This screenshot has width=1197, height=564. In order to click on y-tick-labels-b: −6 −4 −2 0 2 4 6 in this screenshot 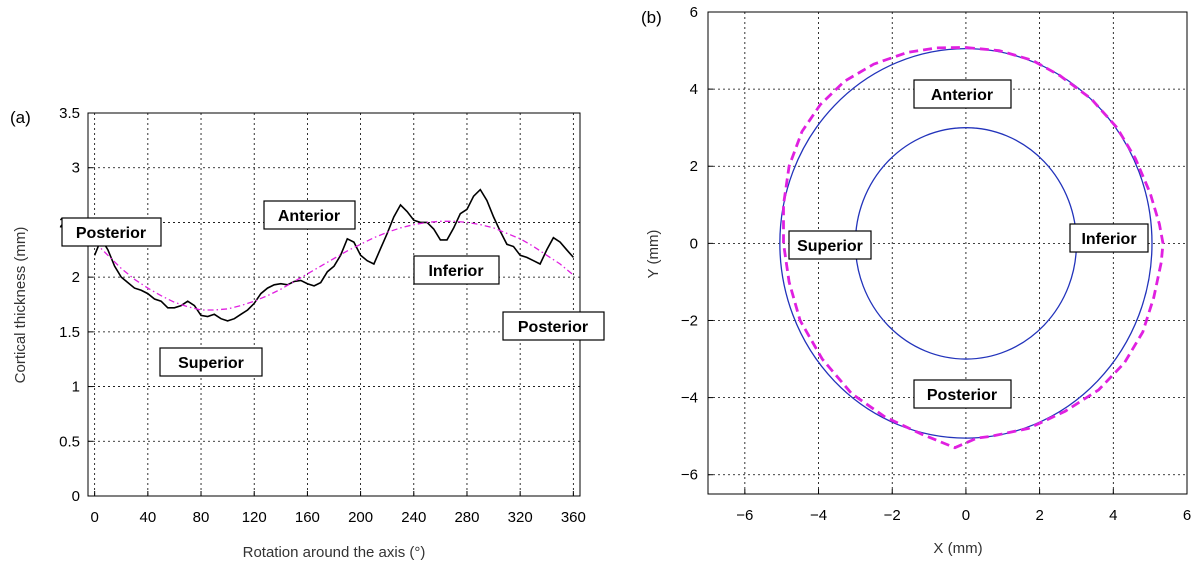, I will do `click(689, 244)`.